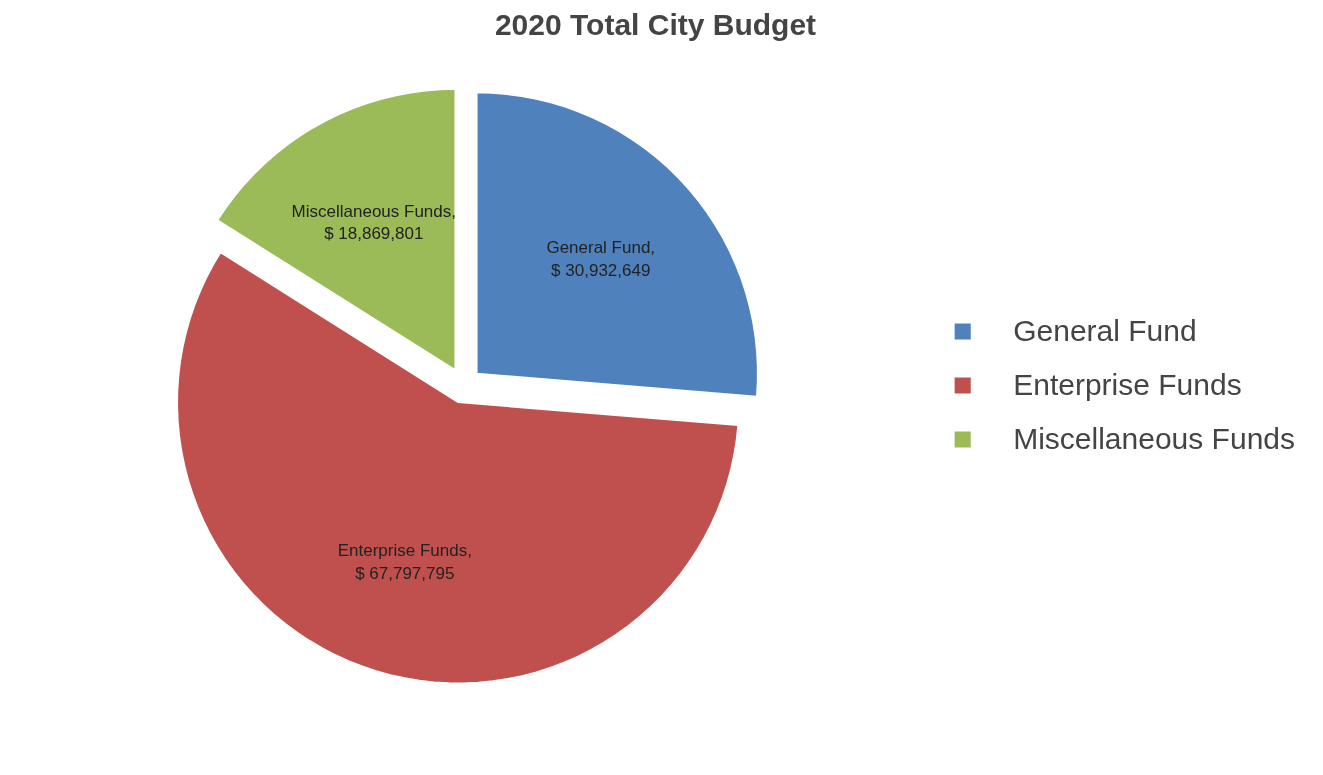 The image size is (1323, 775). What do you see at coordinates (1127, 385) in the screenshot?
I see `legend-label: Enterprise Funds` at bounding box center [1127, 385].